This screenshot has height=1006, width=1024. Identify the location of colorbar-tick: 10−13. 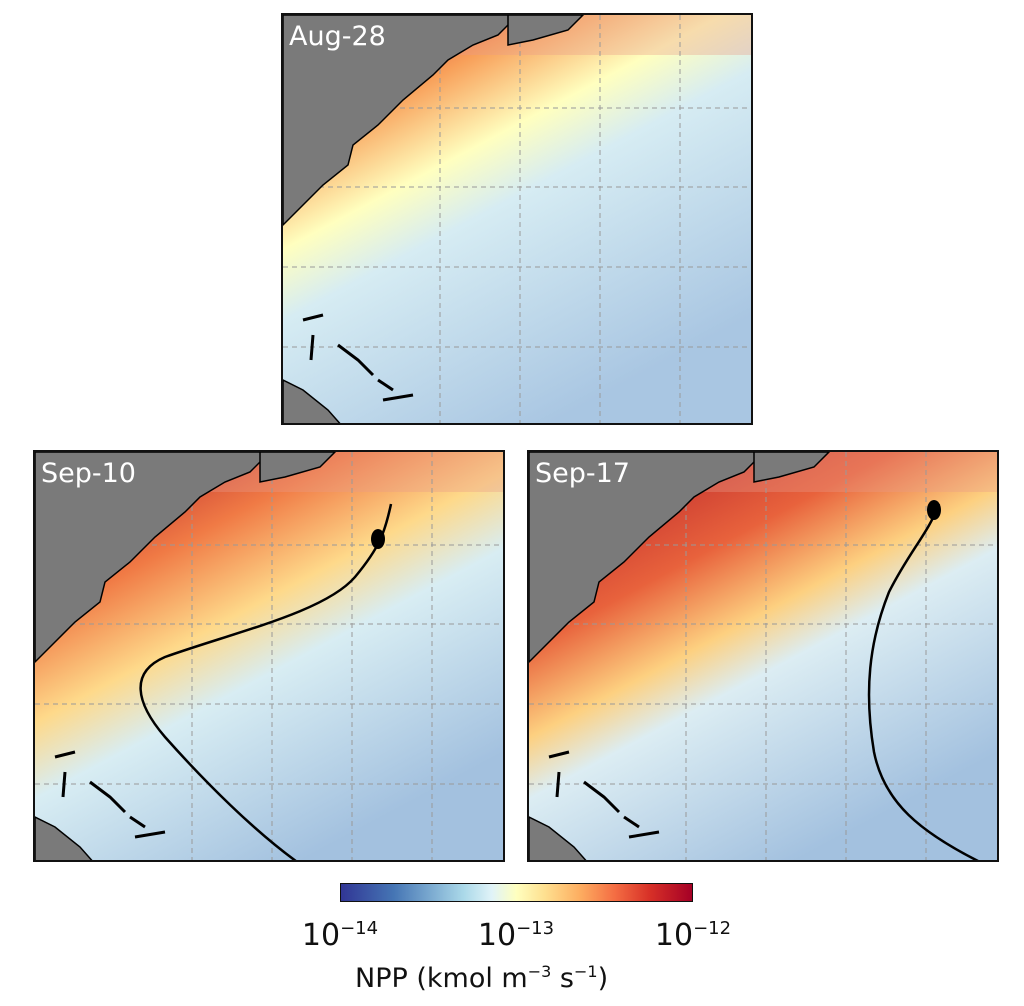
(516, 935).